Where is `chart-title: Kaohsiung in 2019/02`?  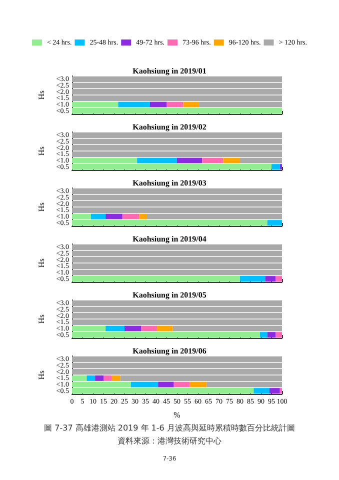
chart-title: Kaohsiung in 2019/02 is located at coordinates (169, 127).